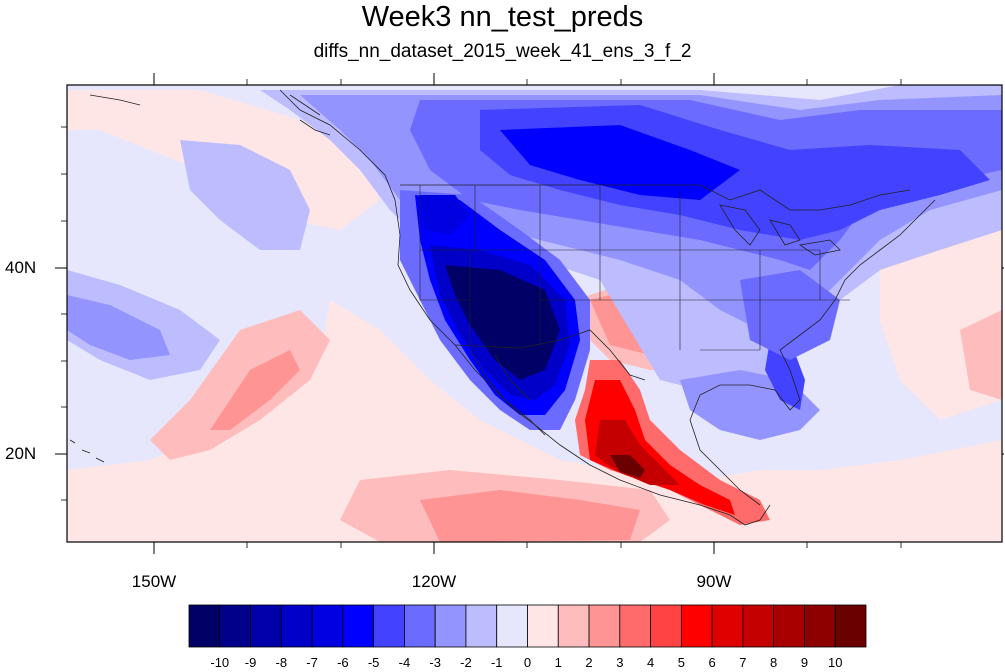 Image resolution: width=1005 pixels, height=672 pixels. I want to click on anomaly-region-blue-pacific-high, so click(245, 195).